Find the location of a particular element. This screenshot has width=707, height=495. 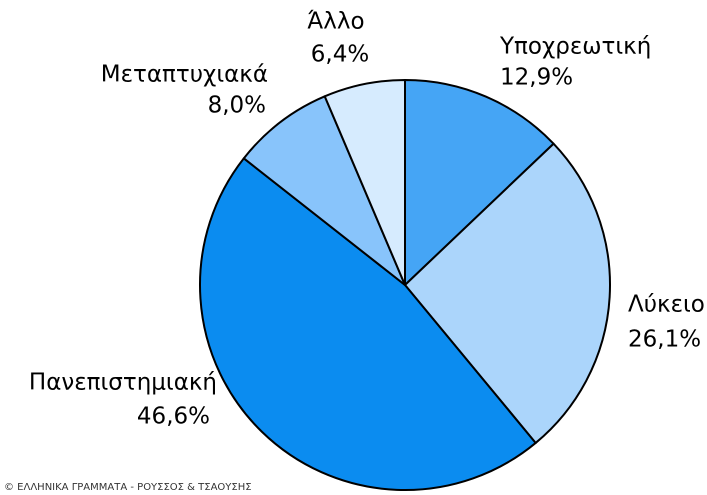

value-label: 12,9% is located at coordinates (536, 78).